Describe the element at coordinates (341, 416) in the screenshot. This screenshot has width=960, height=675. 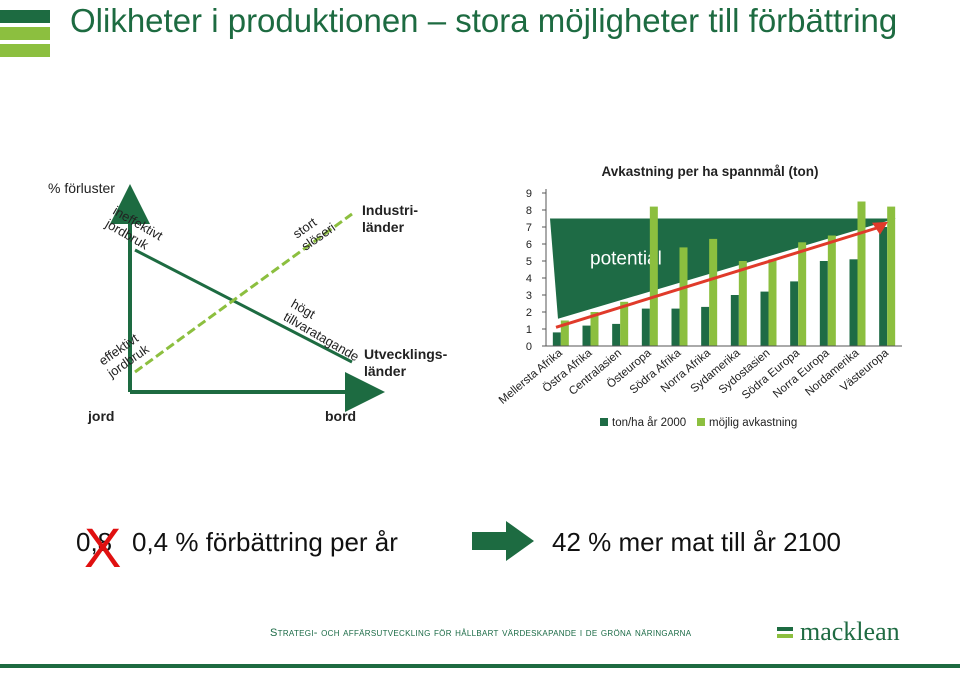
I see `x-axis-label-end: bord` at that location.